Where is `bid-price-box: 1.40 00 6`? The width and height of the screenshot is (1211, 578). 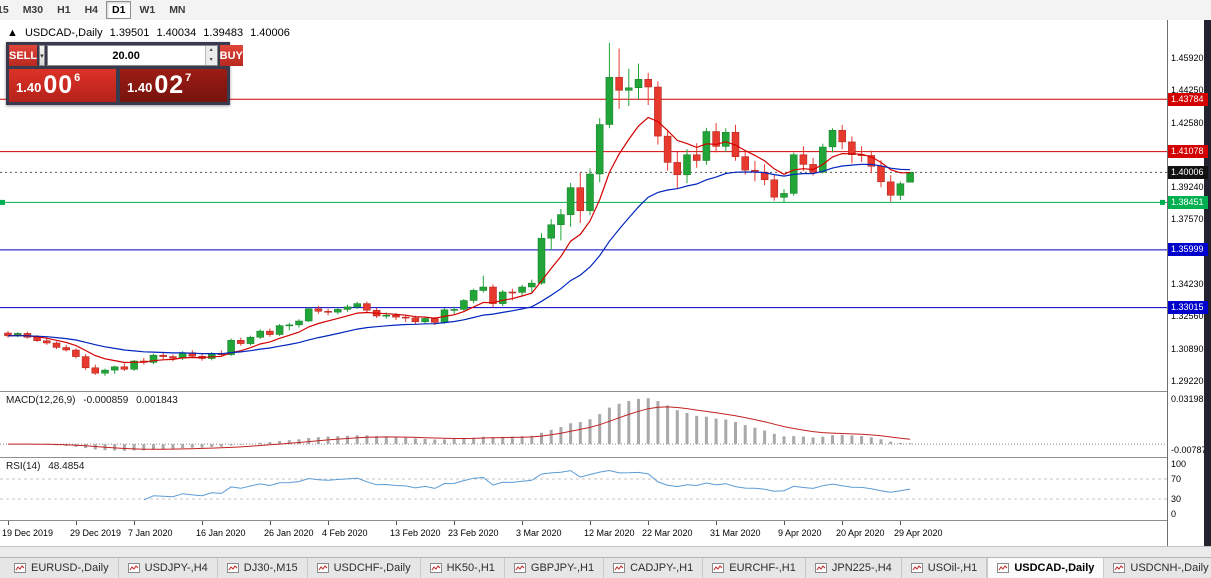 bid-price-box: 1.40 00 6 is located at coordinates (62, 85).